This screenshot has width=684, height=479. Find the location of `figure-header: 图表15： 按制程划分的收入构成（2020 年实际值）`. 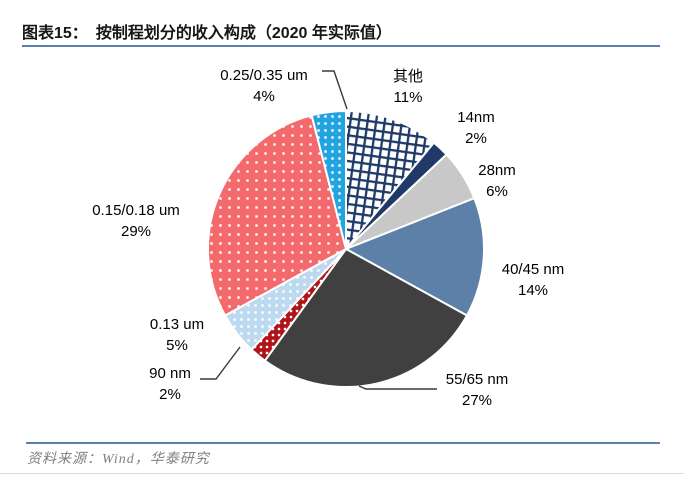

figure-header: 图表15： 按制程划分的收入构成（2020 年实际值） is located at coordinates (207, 31).